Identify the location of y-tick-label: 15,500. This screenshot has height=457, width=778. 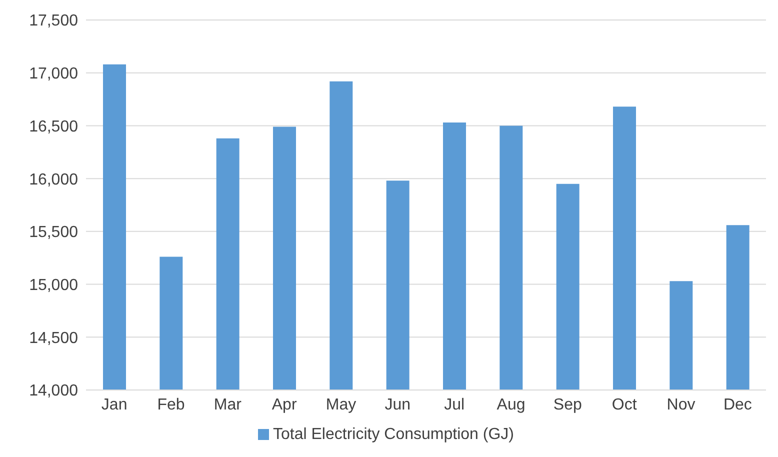
(53, 233).